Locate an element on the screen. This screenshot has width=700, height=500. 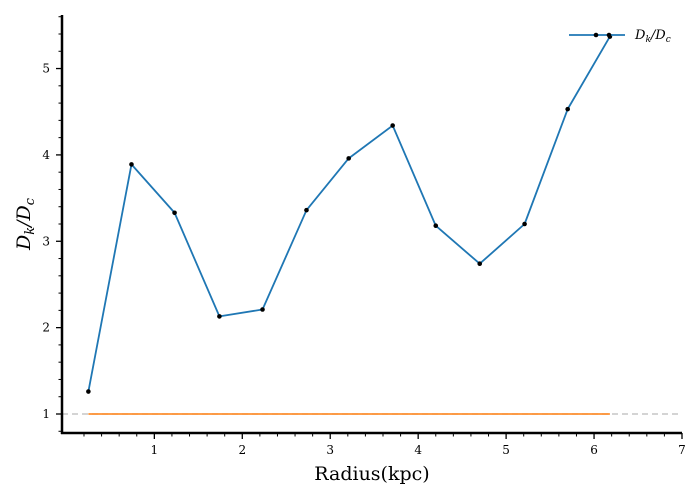
y-tick-label: 3 is located at coordinates (46, 241).